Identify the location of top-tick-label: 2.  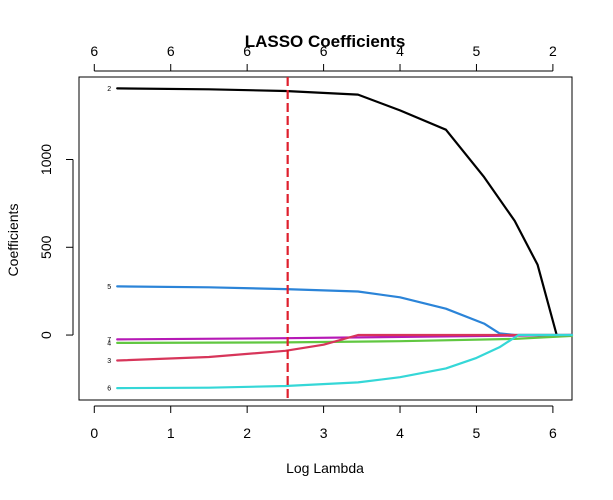
(553, 51).